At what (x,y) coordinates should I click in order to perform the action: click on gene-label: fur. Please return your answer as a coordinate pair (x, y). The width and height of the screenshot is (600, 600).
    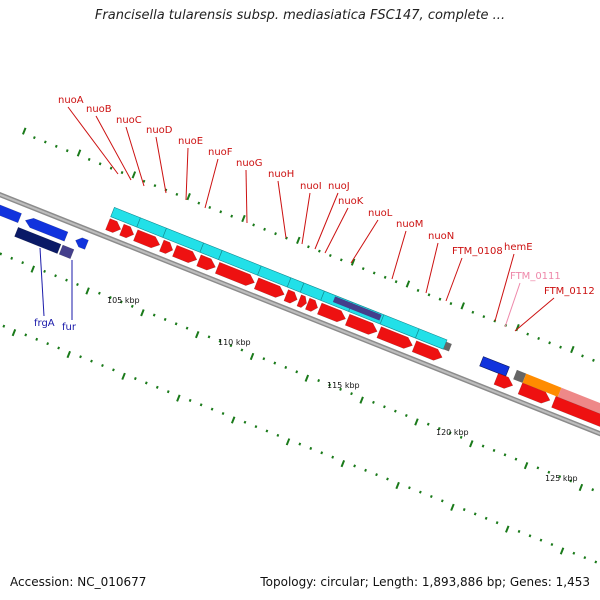
    Looking at the image, I should click on (69, 327).